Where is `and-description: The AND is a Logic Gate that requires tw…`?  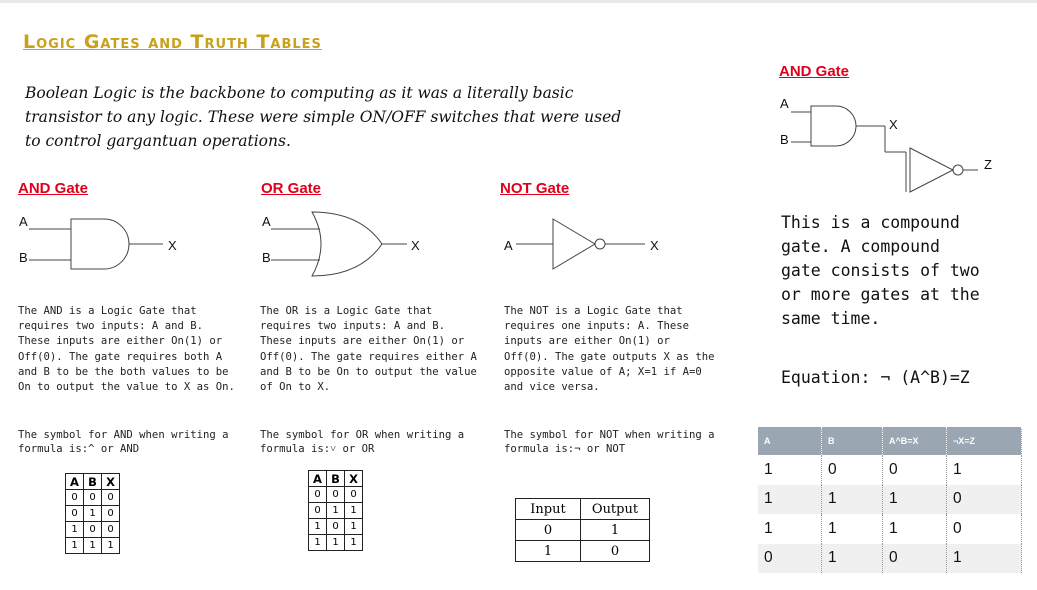
and-description: The AND is a Logic Gate that requires tw… is located at coordinates (126, 349).